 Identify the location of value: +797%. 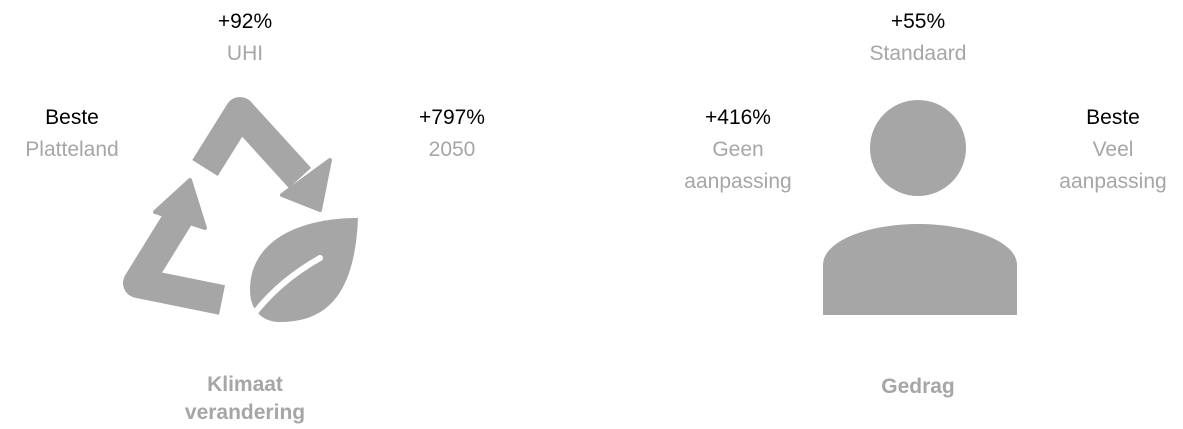
(452, 117).